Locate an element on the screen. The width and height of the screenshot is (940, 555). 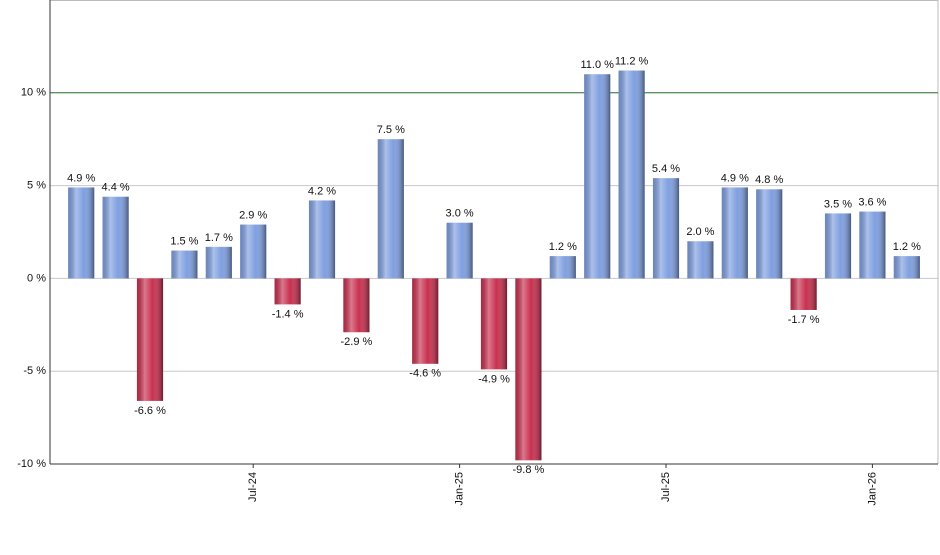
y-tick-label: 10 % is located at coordinates (33, 93).